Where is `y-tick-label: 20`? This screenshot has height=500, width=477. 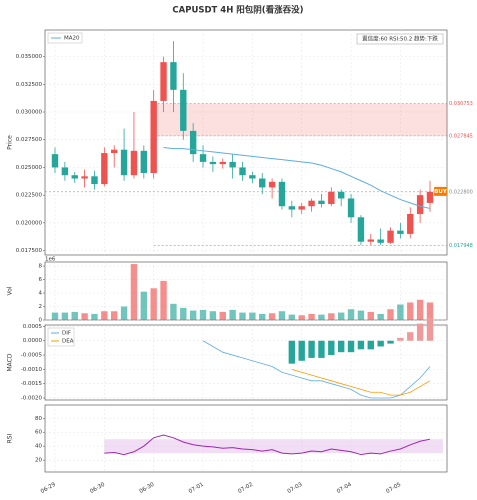 y-tick-label: 20 is located at coordinates (38, 461).